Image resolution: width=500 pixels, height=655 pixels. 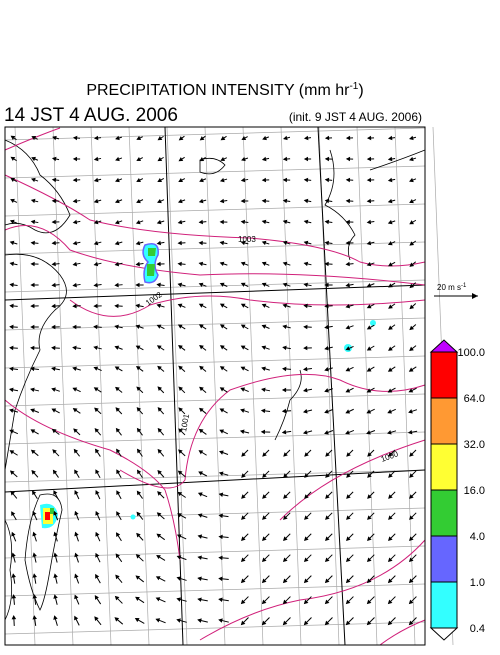 What do you see at coordinates (444, 634) in the screenshot?
I see `colorbar-under` at bounding box center [444, 634].